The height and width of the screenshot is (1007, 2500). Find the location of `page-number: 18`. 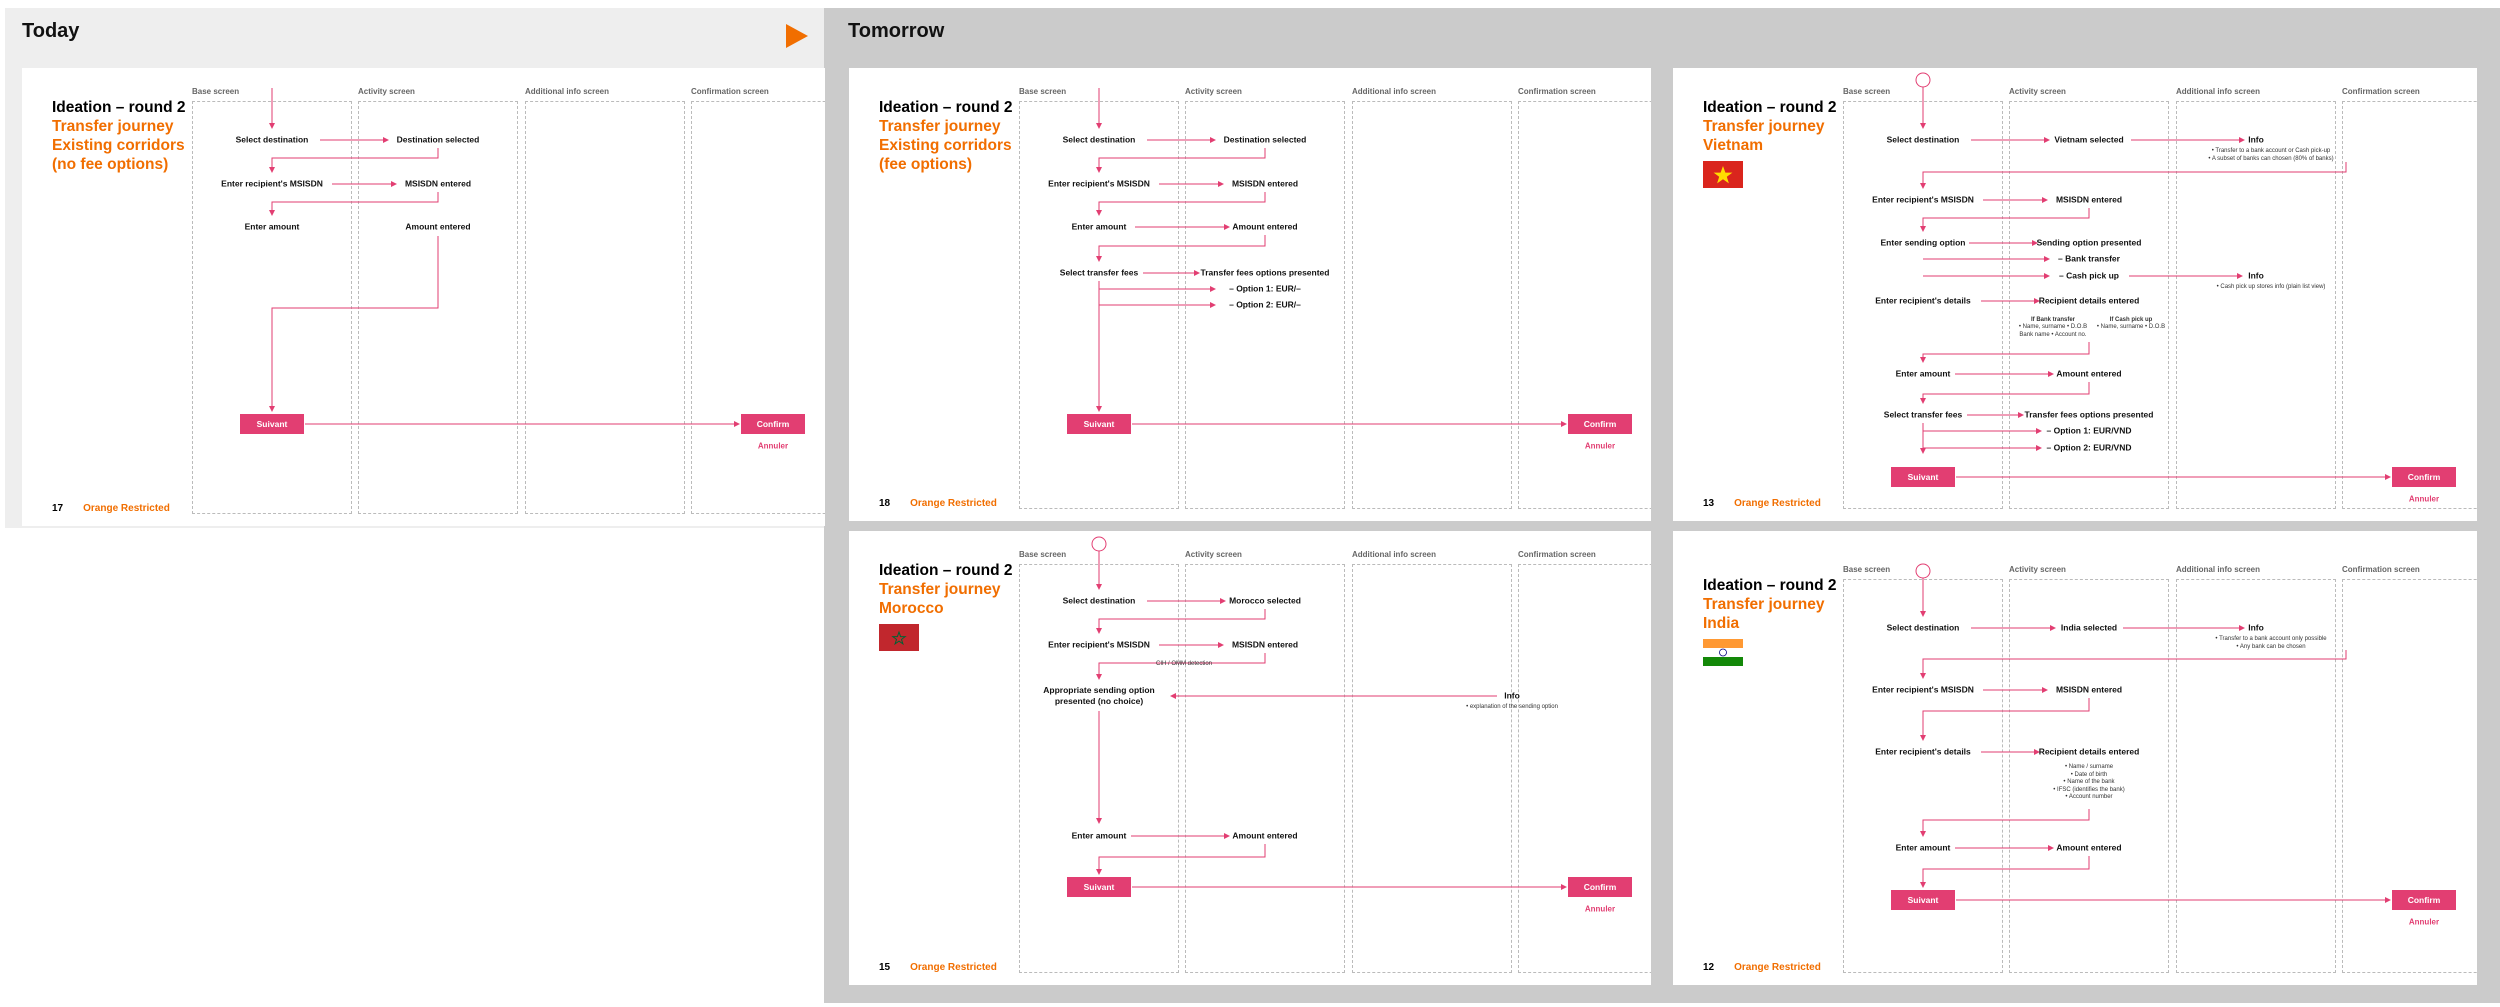

page-number: 18 is located at coordinates (885, 503).